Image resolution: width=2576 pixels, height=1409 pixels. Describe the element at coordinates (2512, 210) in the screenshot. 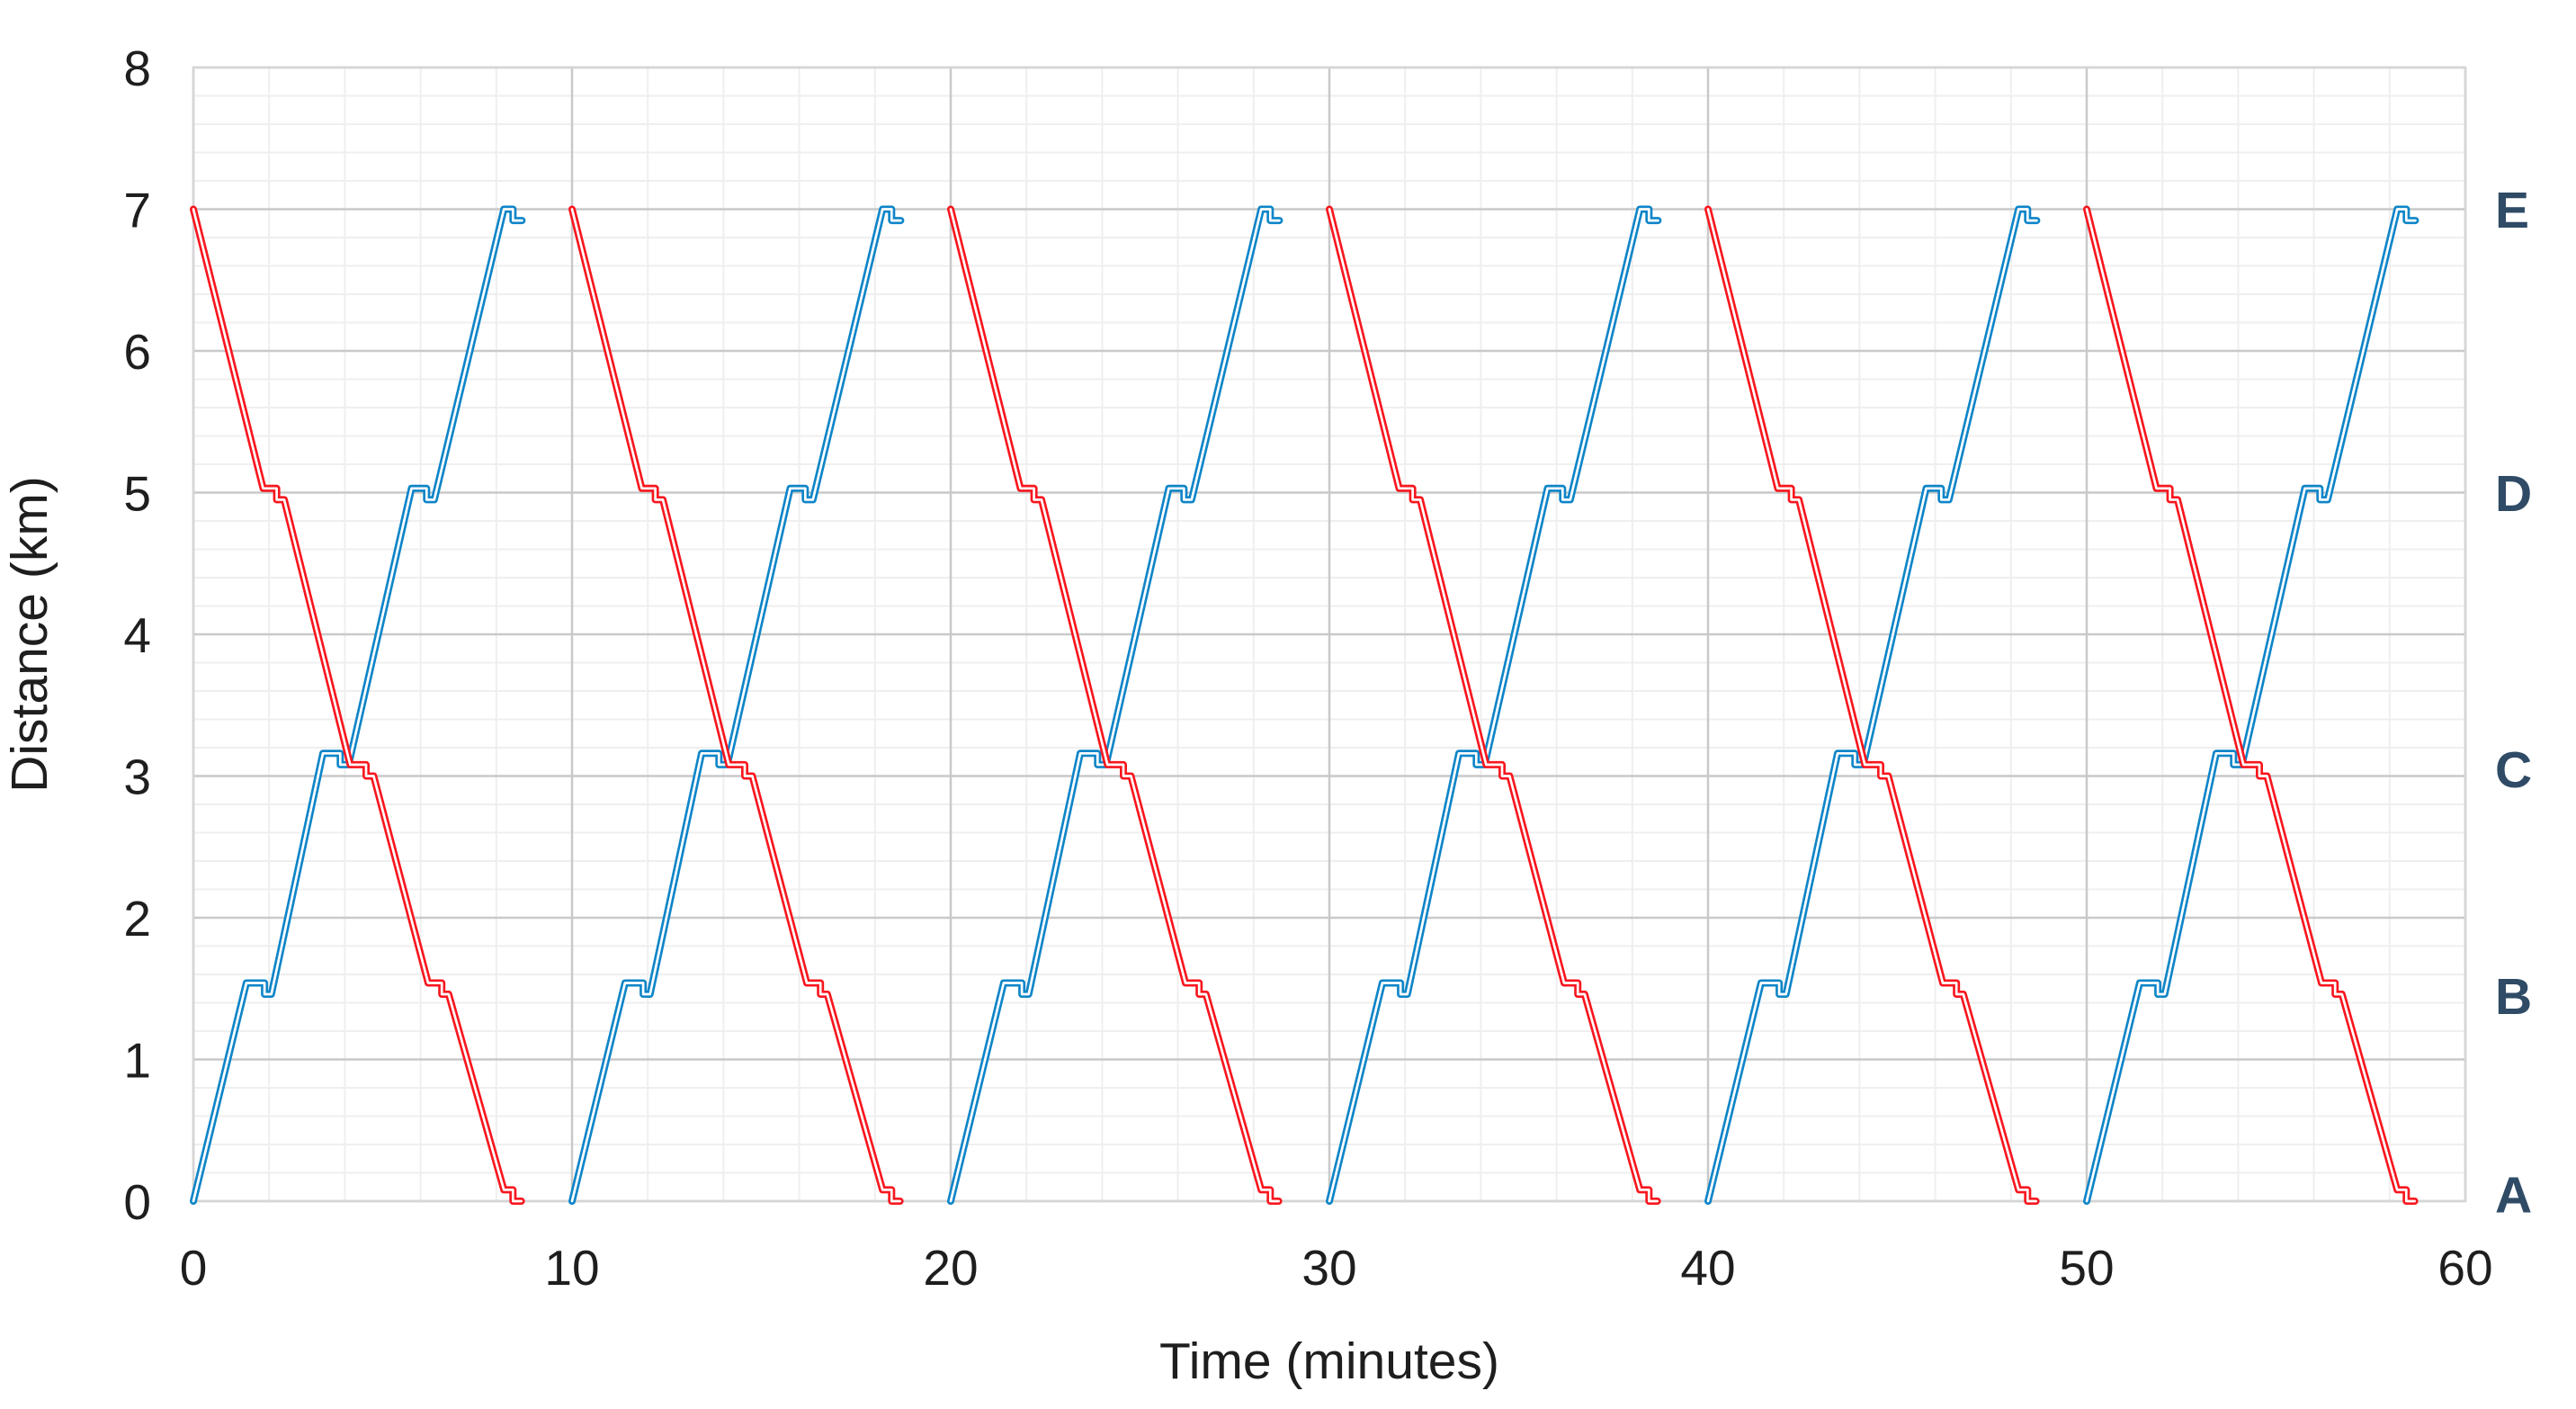

I see `station-label-E: E` at that location.